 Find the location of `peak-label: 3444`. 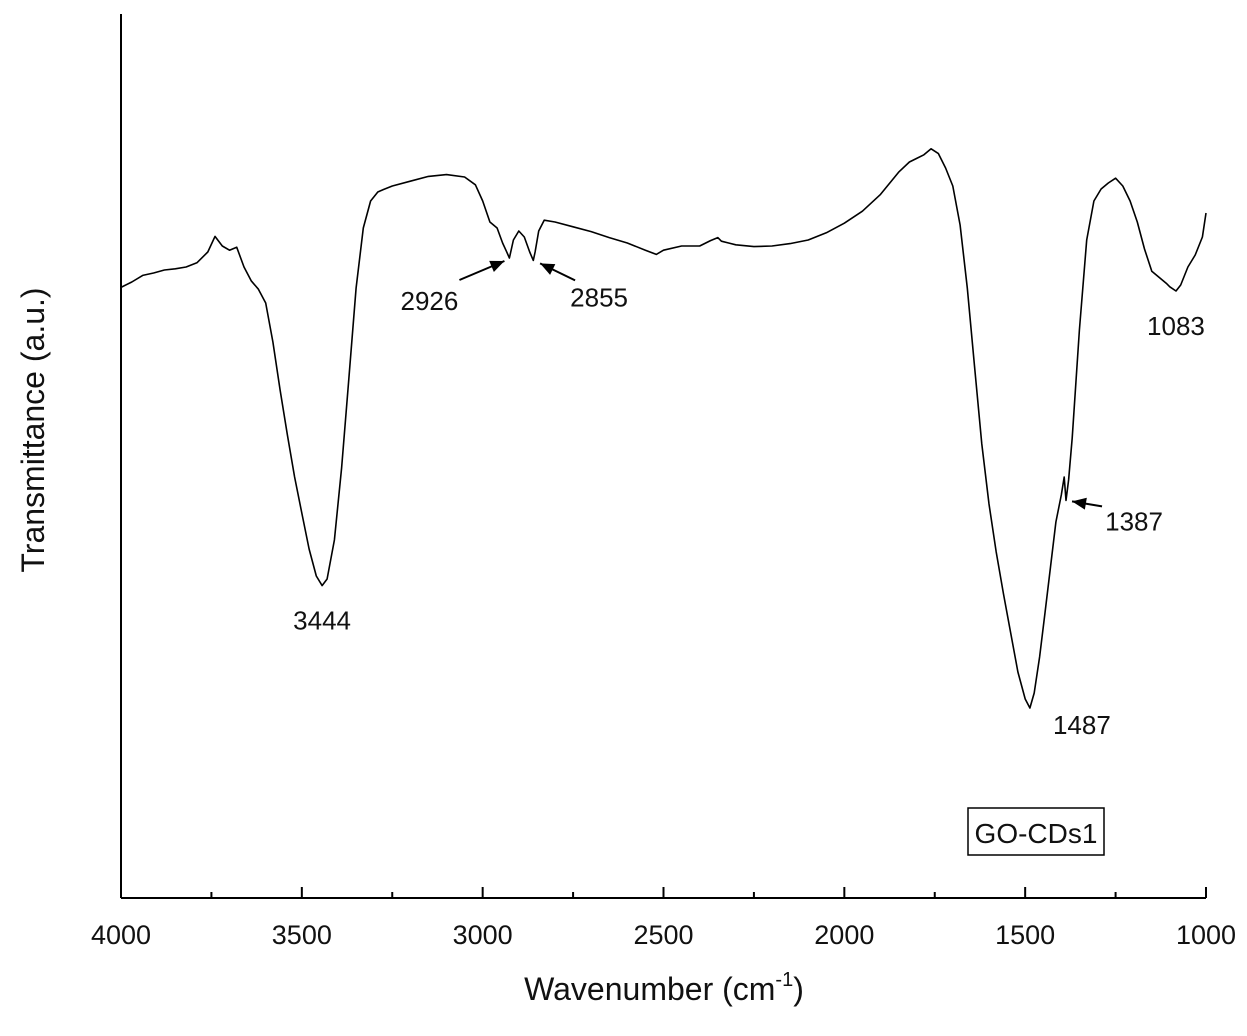

peak-label: 3444 is located at coordinates (322, 621).